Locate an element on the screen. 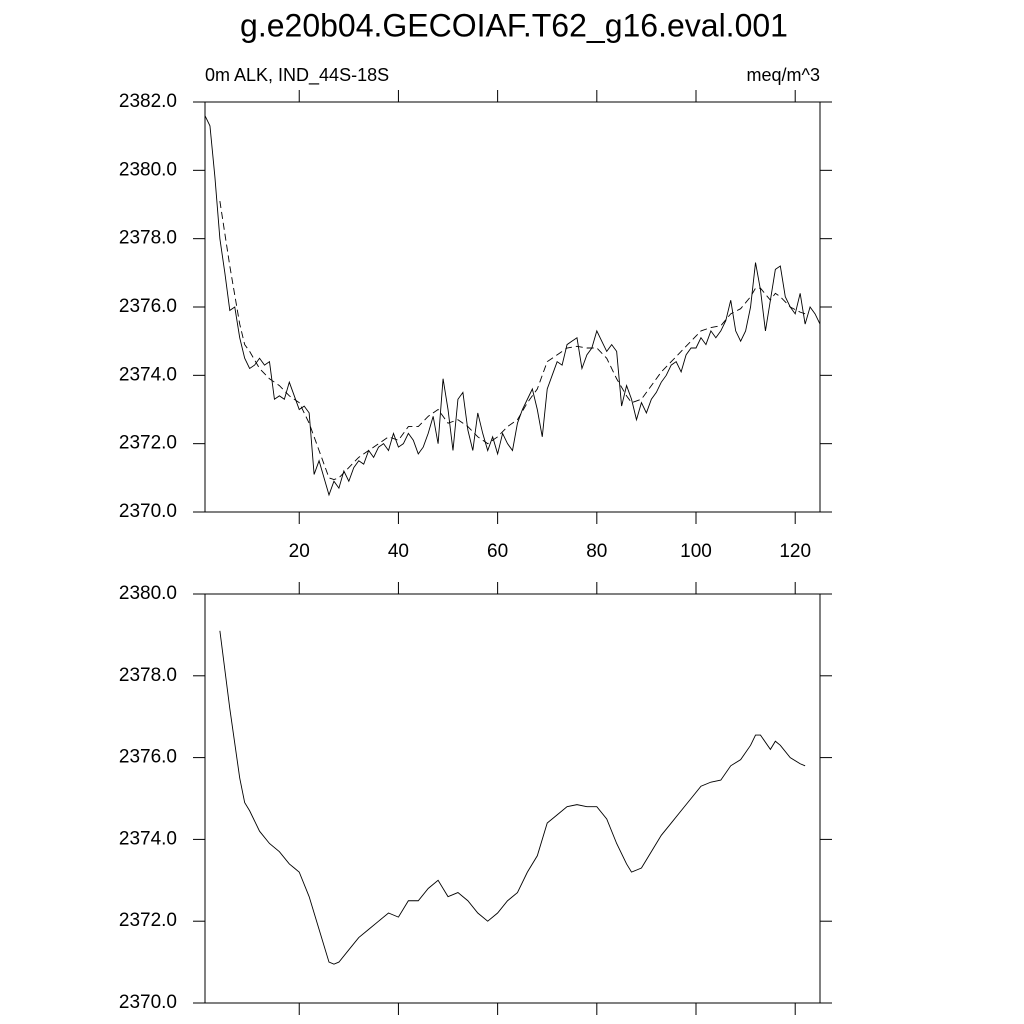  x-tick-label: 40 is located at coordinates (398, 551).